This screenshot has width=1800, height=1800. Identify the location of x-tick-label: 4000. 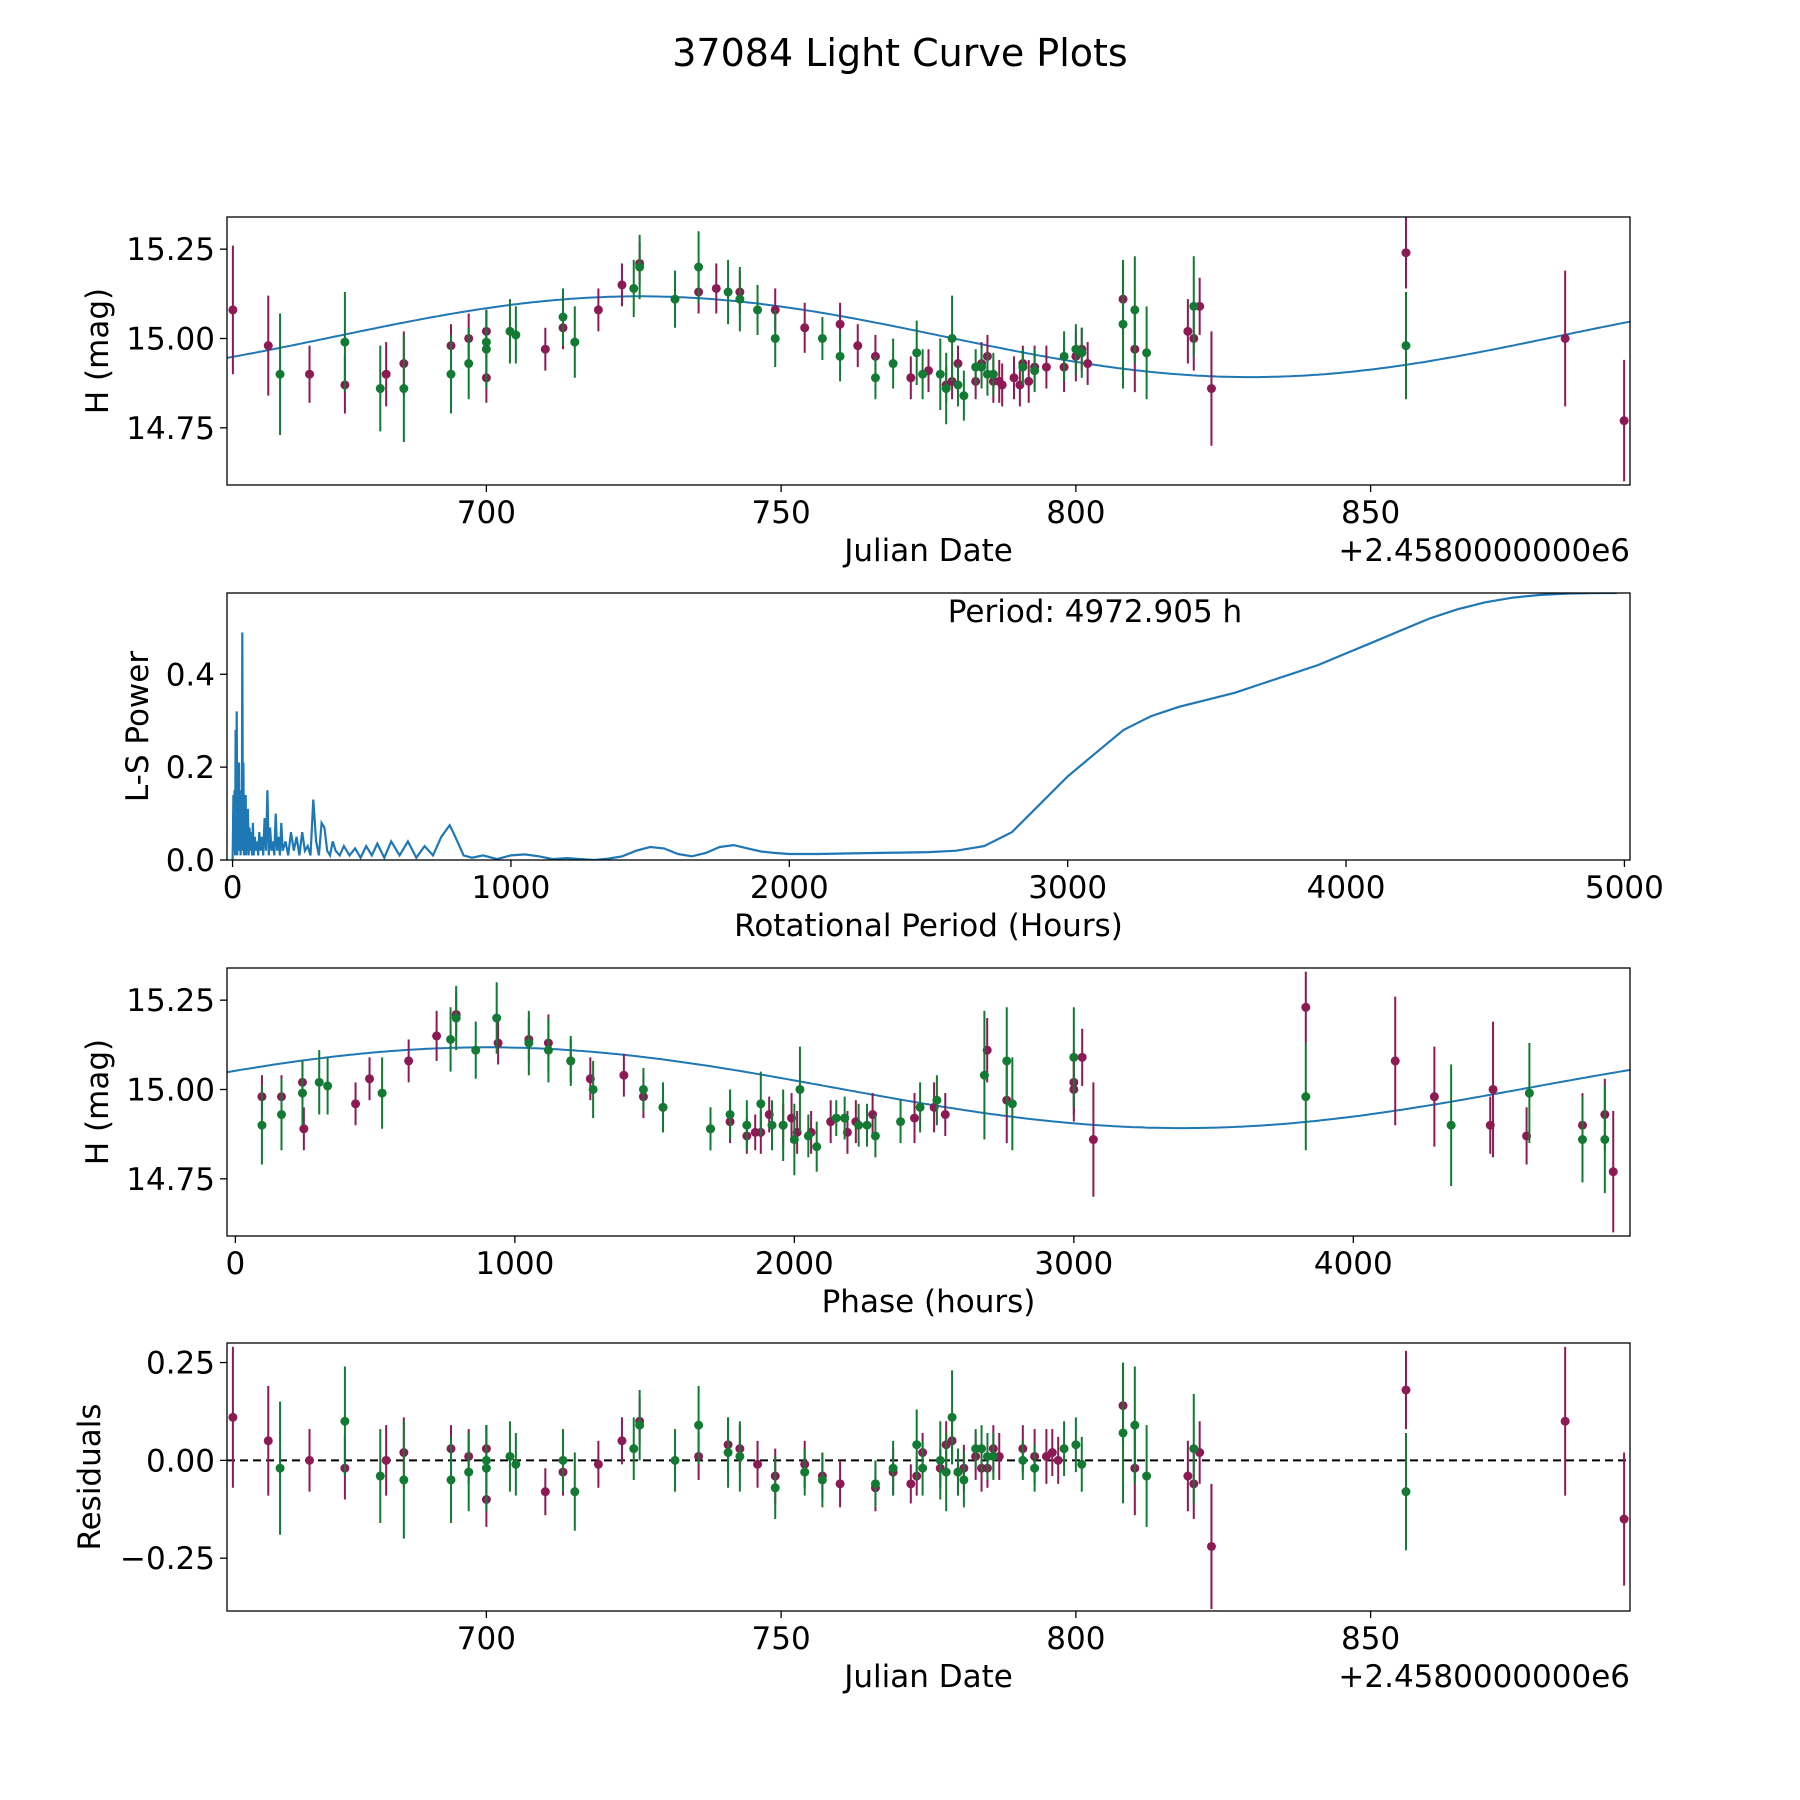
(1353, 1264).